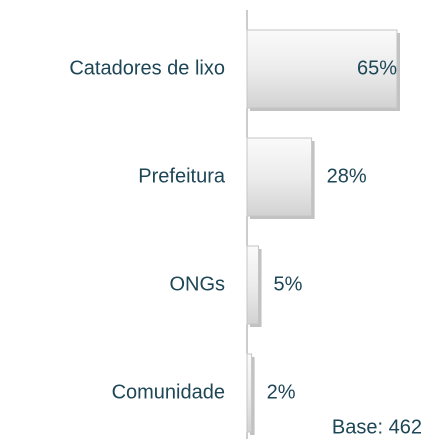 Image resolution: width=426 pixels, height=439 pixels. Describe the element at coordinates (281, 392) in the screenshot. I see `value-label: 2%` at that location.